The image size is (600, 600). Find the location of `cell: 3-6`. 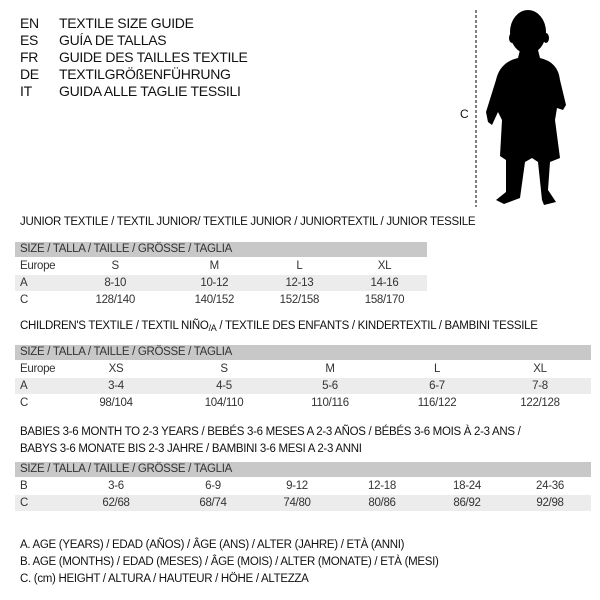

cell: 3-6 is located at coordinates (116, 486).